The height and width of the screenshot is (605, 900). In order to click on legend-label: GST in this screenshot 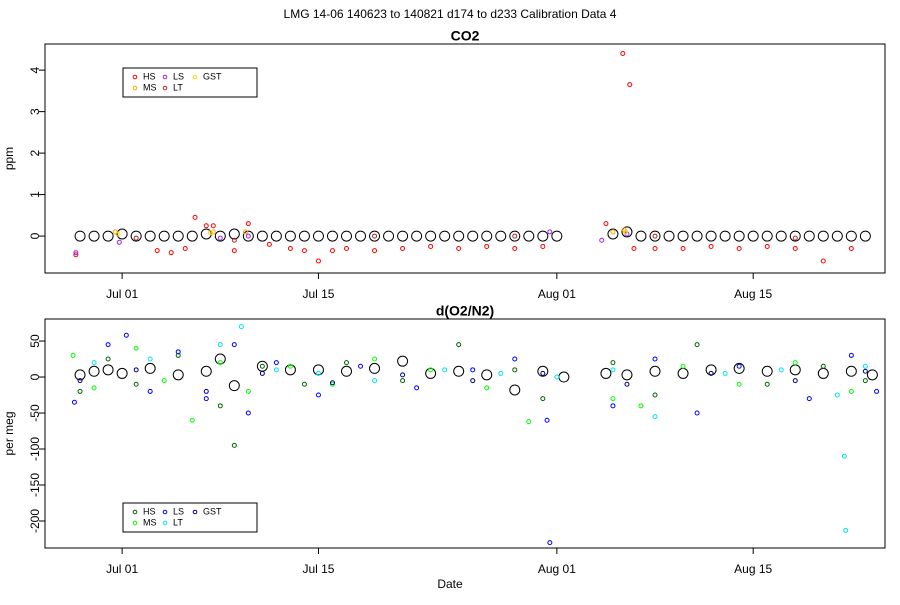, I will do `click(212, 511)`.